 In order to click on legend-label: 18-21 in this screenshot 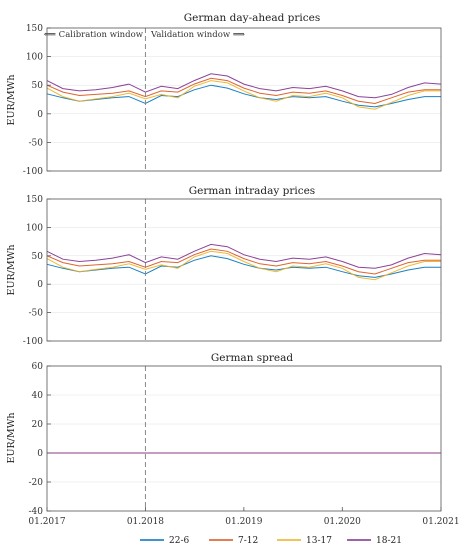, I will do `click(389, 541)`.